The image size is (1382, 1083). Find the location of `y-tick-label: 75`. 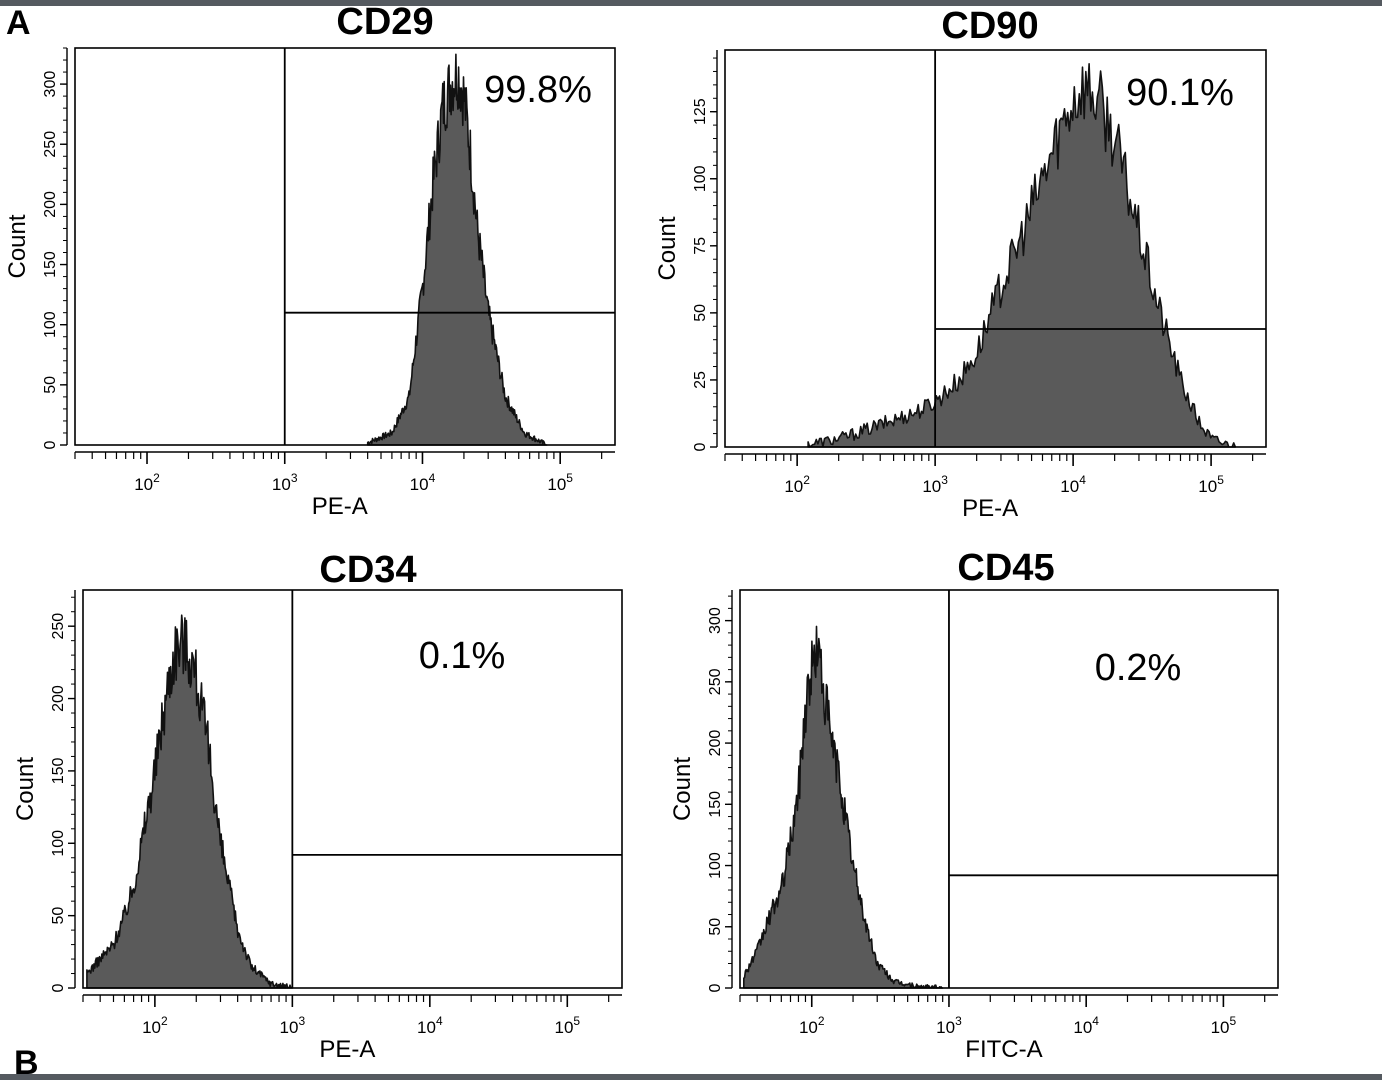

y-tick-label: 75 is located at coordinates (700, 246).